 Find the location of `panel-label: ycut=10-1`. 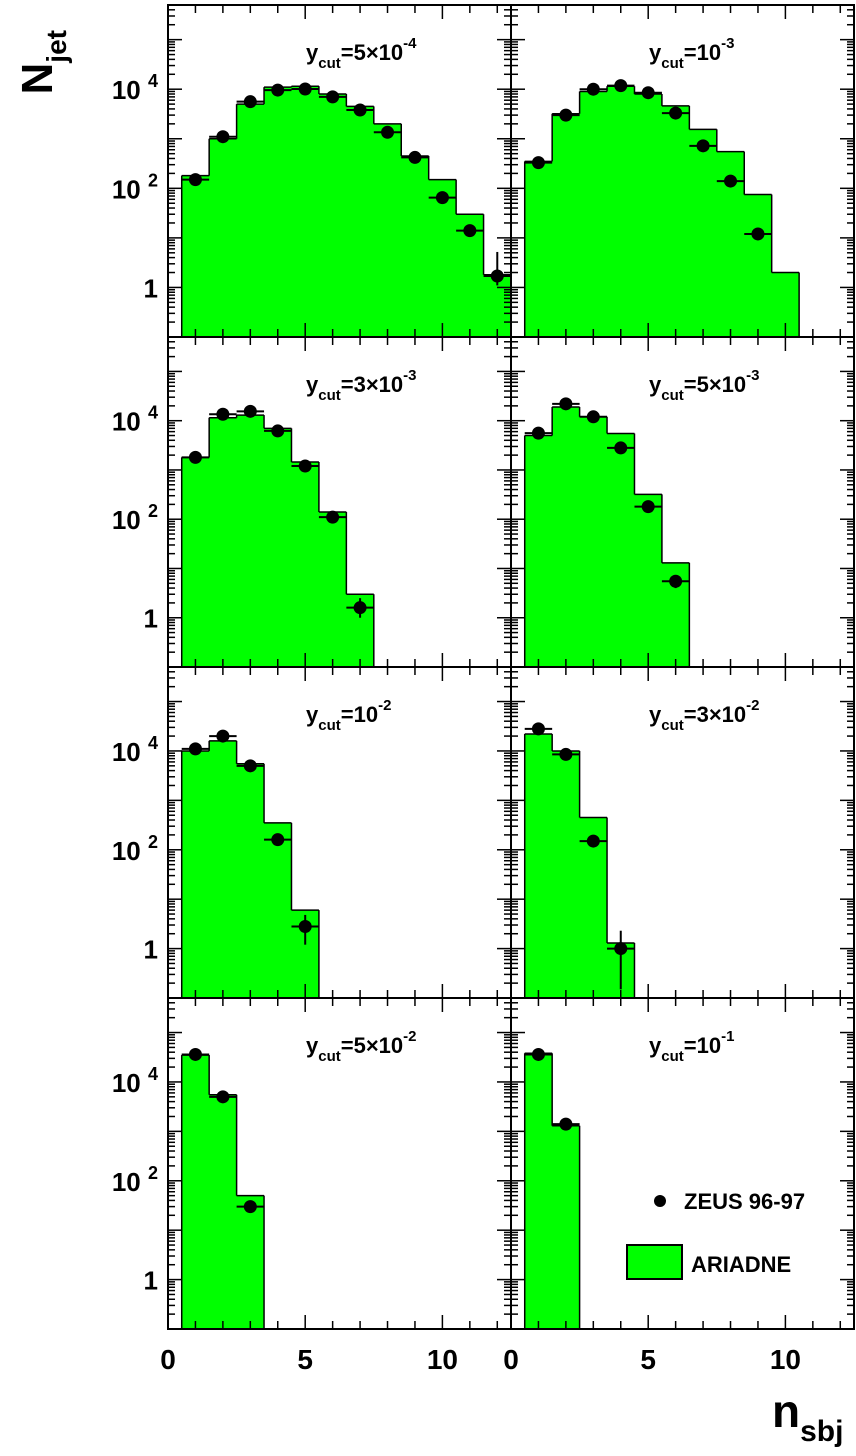

panel-label: ycut=10-1 is located at coordinates (691, 1046).